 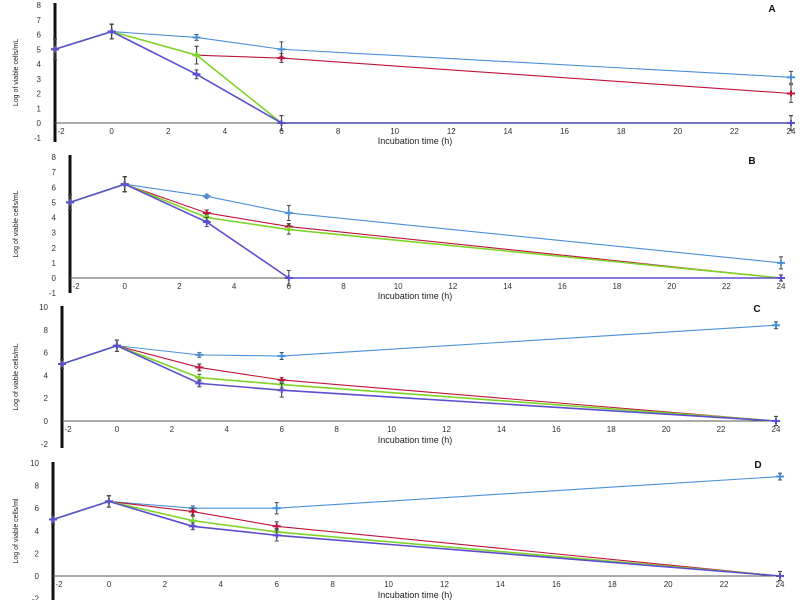 What do you see at coordinates (36, 597) in the screenshot?
I see `y-tick-label: -2` at bounding box center [36, 597].